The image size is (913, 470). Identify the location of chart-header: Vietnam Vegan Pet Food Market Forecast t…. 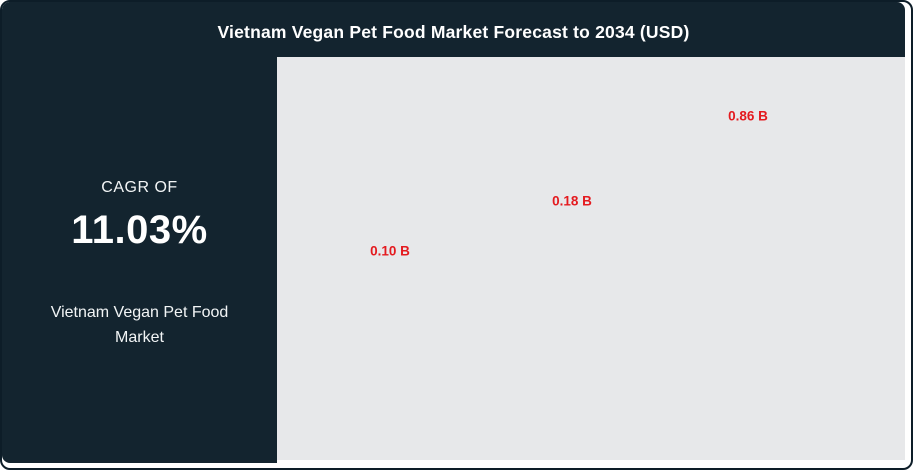
(453, 29).